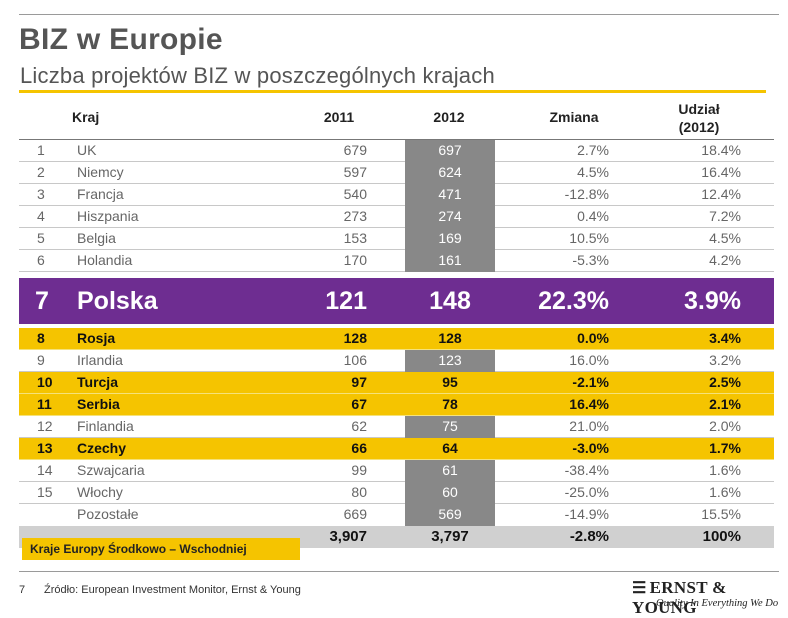 The height and width of the screenshot is (618, 788). What do you see at coordinates (45, 426) in the screenshot?
I see `row-rank: 12` at bounding box center [45, 426].